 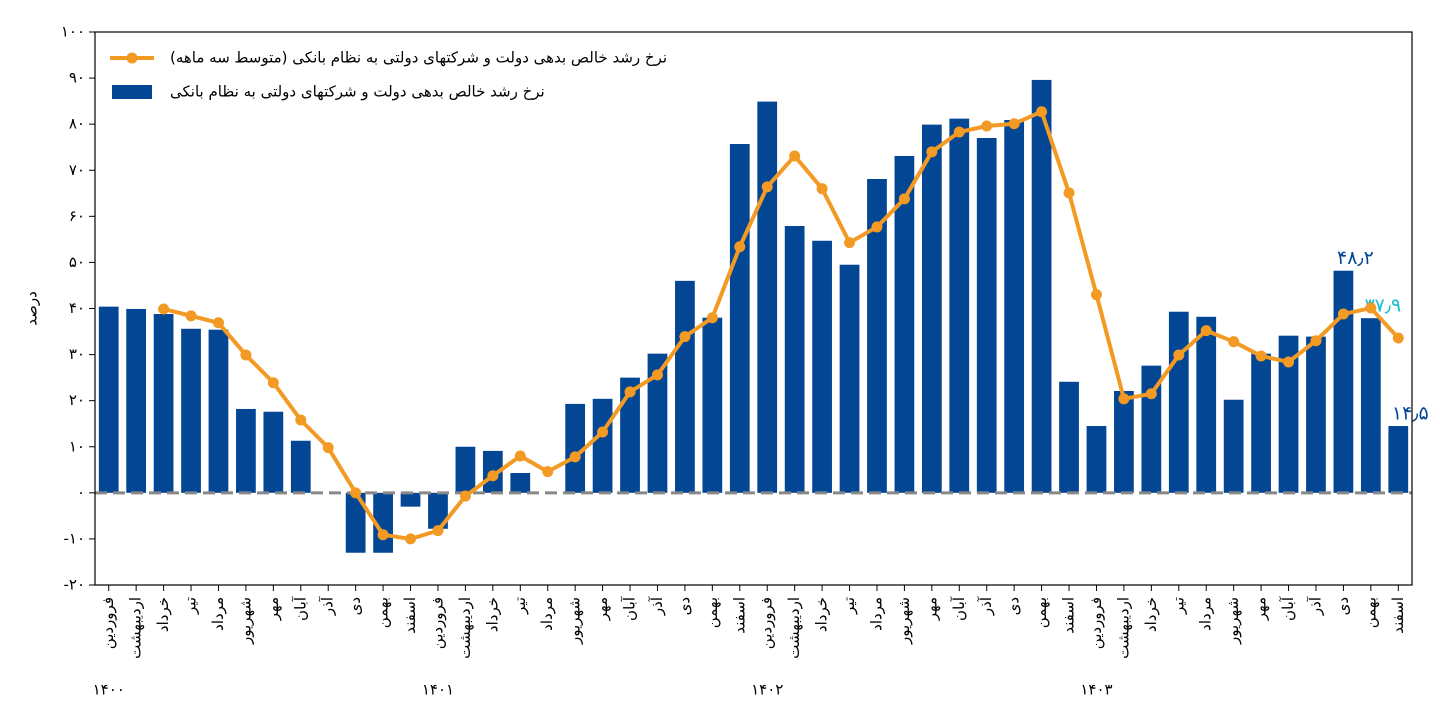 I want to click on y-tick-label: ۳۰, so click(x=77, y=354).